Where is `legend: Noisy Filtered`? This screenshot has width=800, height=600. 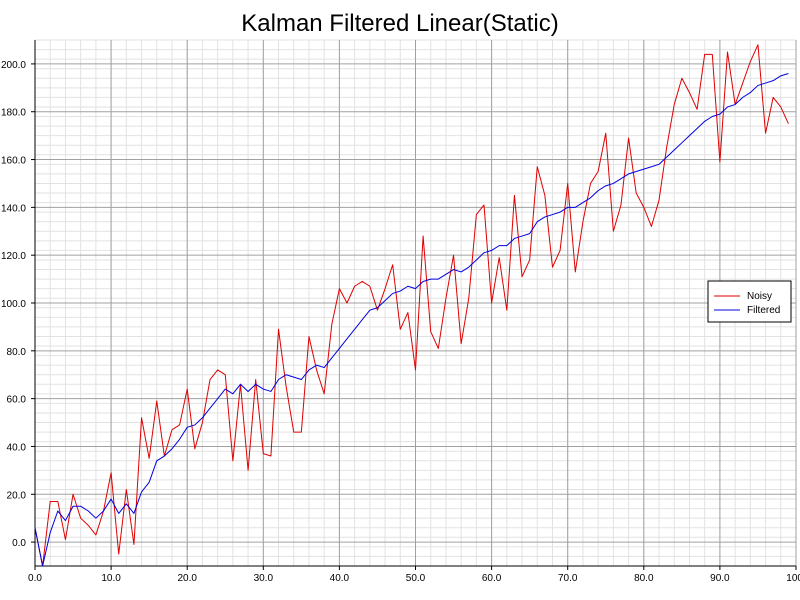
legend: Noisy Filtered is located at coordinates (749, 301).